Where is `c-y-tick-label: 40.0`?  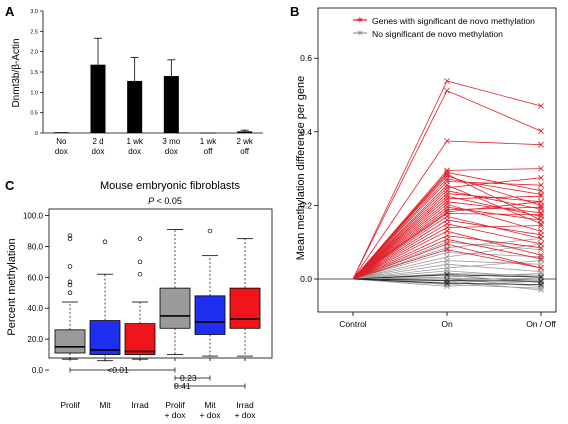 c-y-tick-label: 40.0 is located at coordinates (35, 308).